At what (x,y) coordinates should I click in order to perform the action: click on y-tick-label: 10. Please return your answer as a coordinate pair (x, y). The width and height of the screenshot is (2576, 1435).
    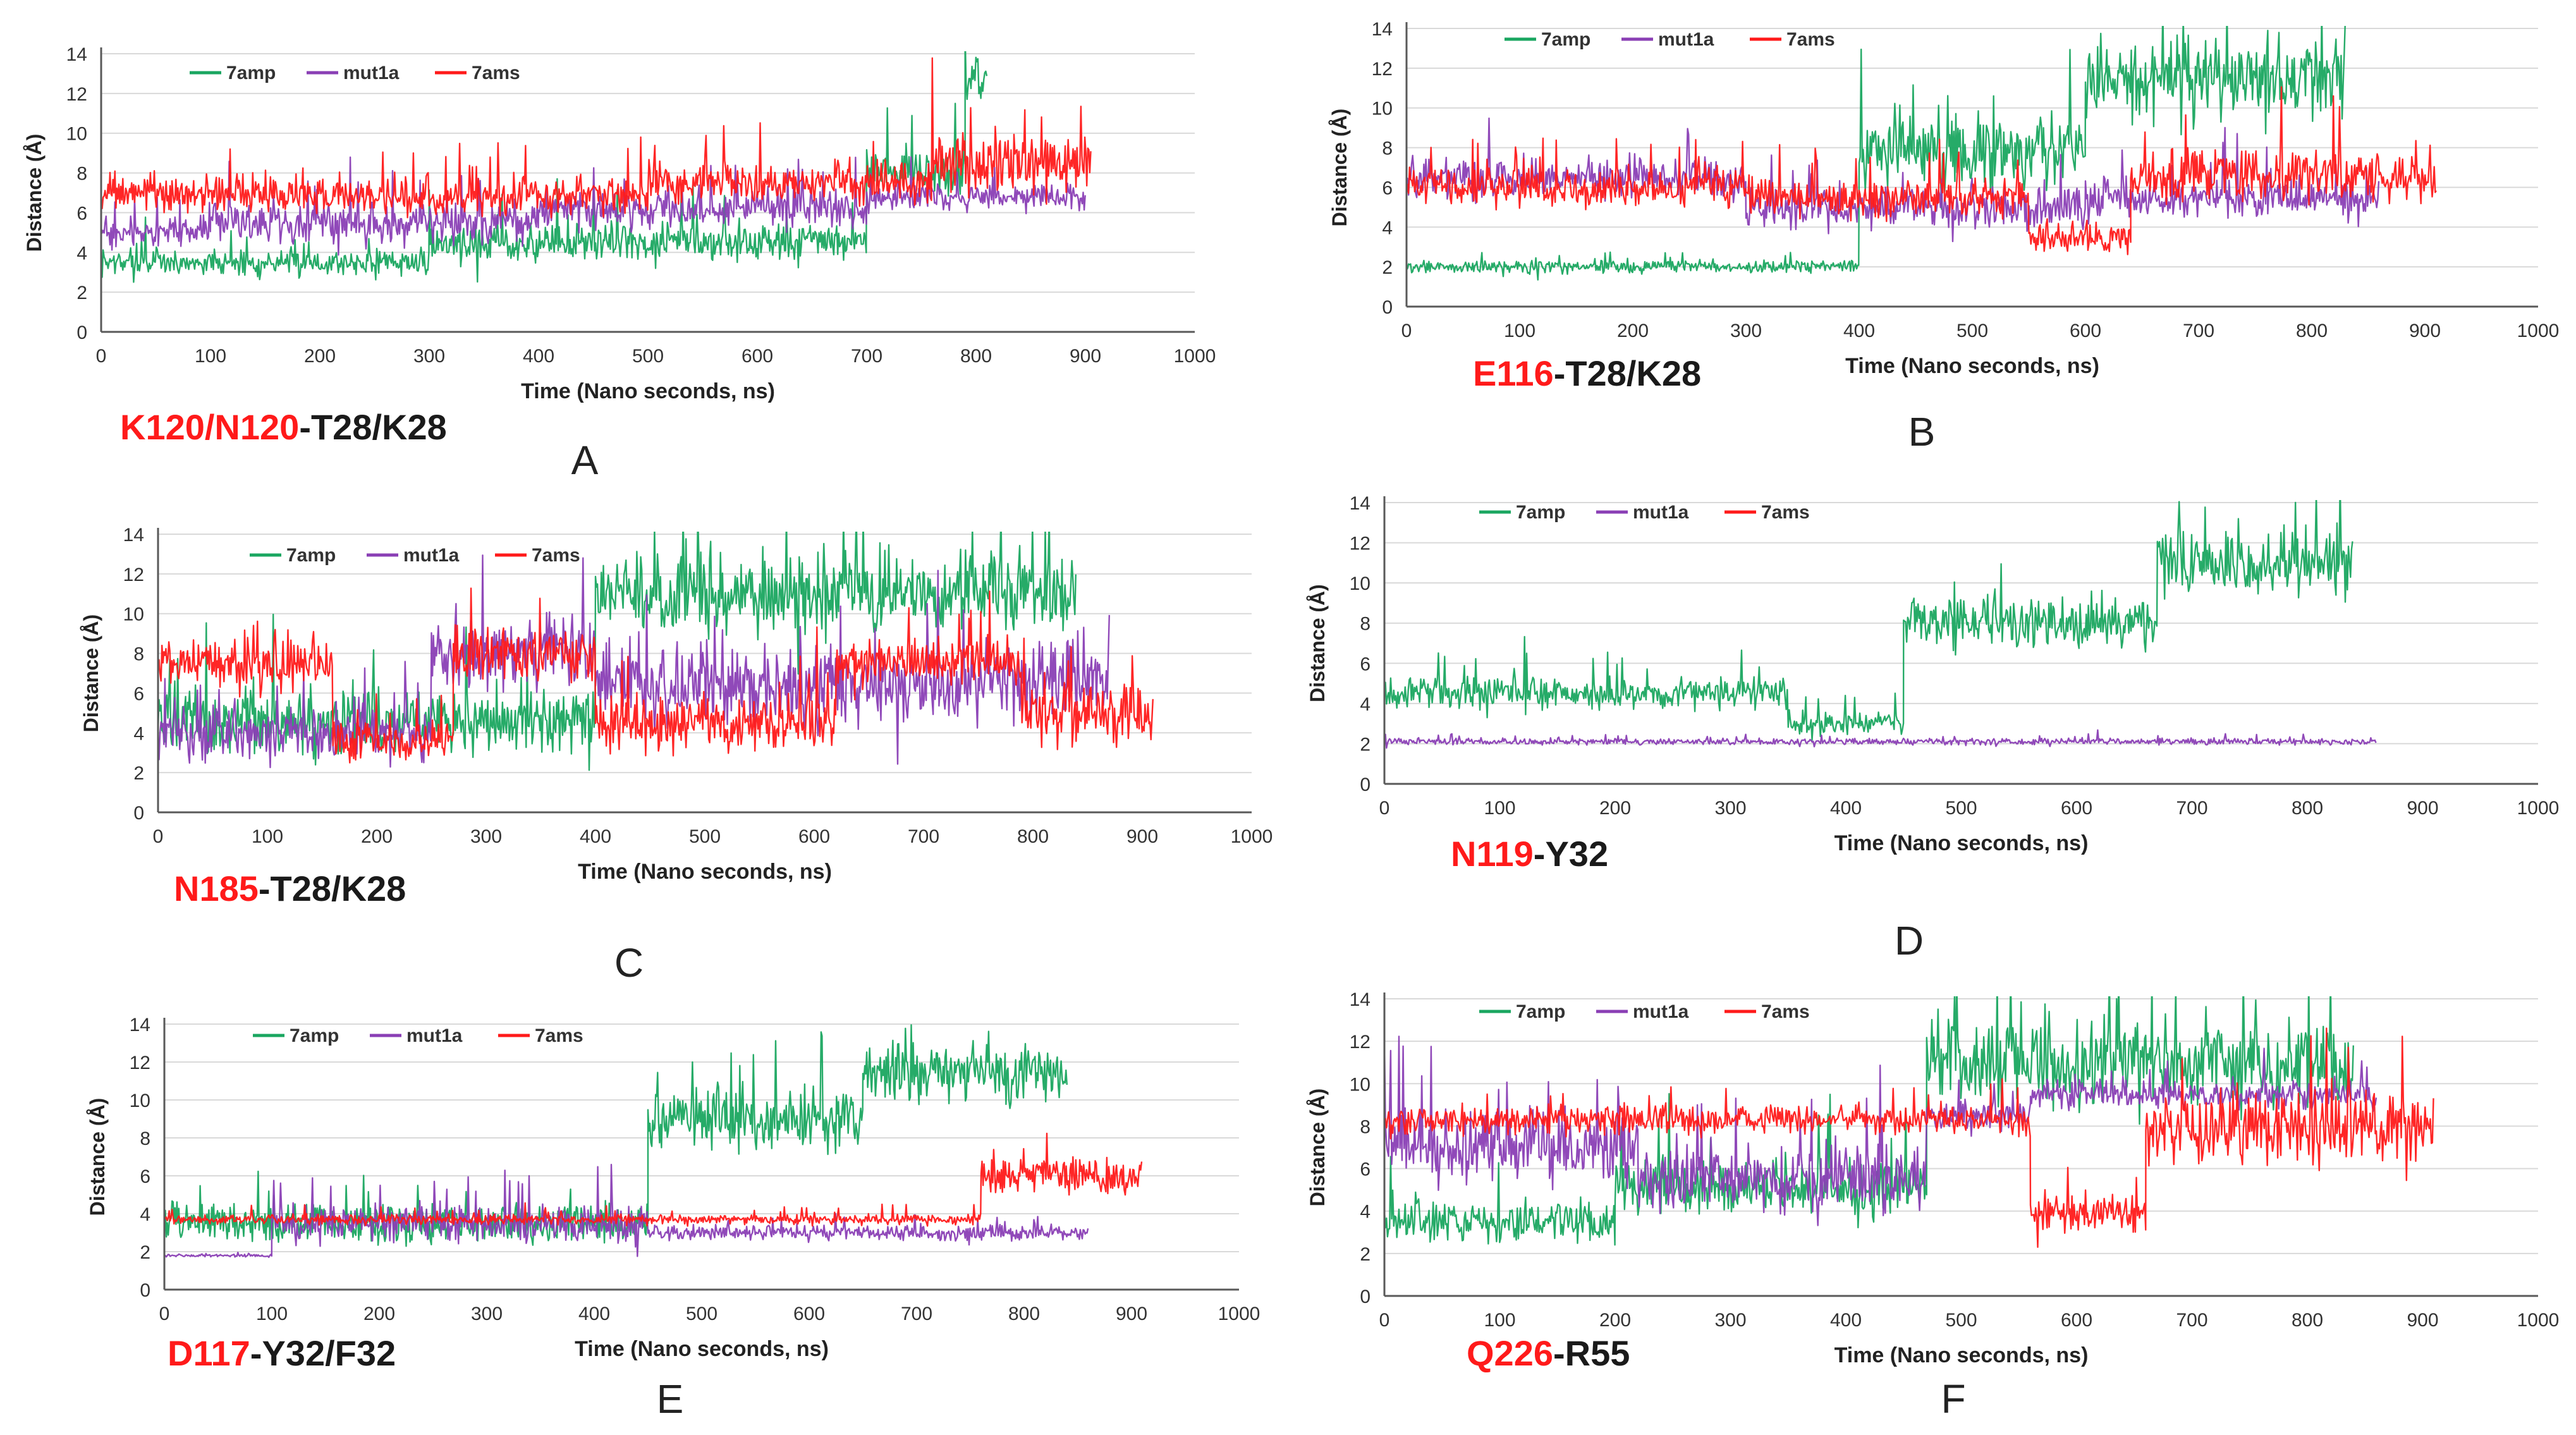
    Looking at the image, I should click on (1382, 109).